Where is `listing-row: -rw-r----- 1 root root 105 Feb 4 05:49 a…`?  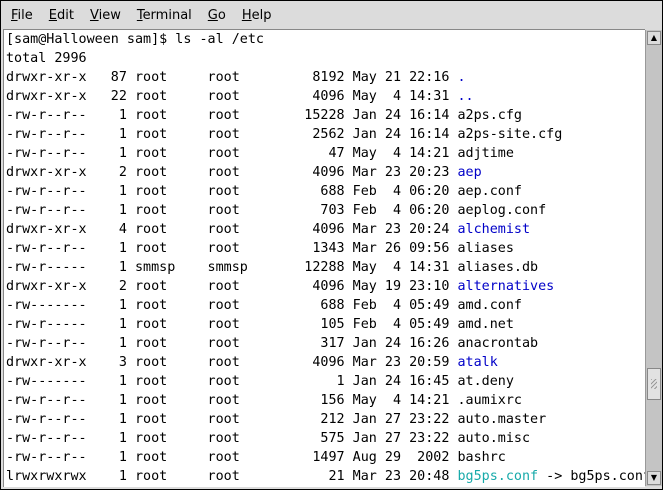 listing-row: -rw-r----- 1 root root 105 Feb 4 05:49 a… is located at coordinates (325, 324).